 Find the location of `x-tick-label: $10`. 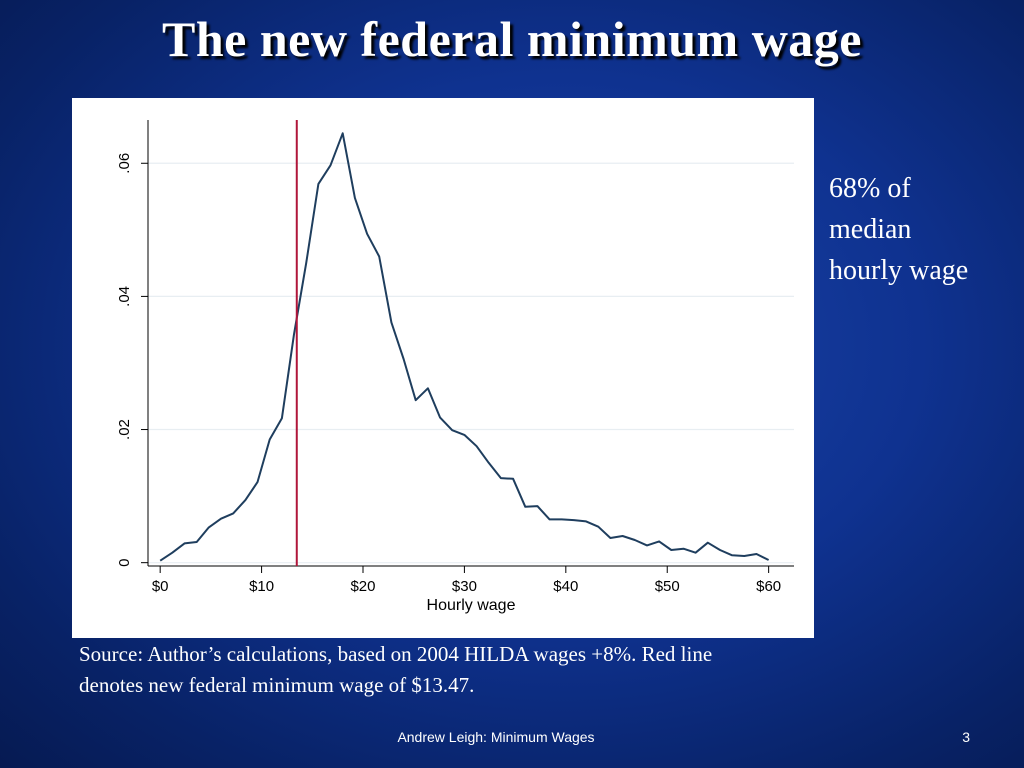

x-tick-label: $10 is located at coordinates (261, 586).